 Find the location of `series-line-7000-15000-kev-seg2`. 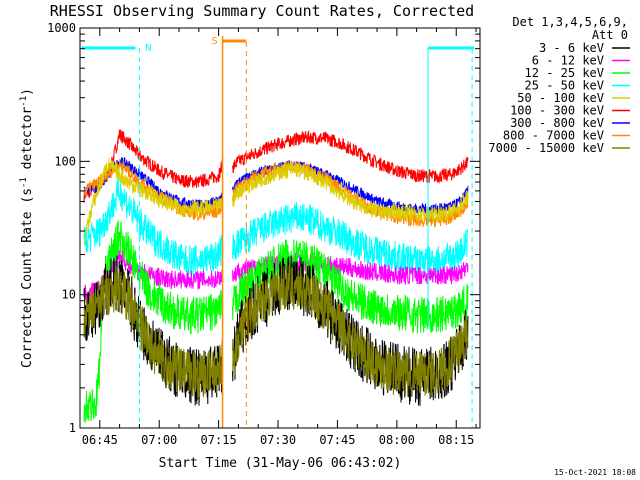

series-line-7000-15000-kev-seg2 is located at coordinates (350, 330).